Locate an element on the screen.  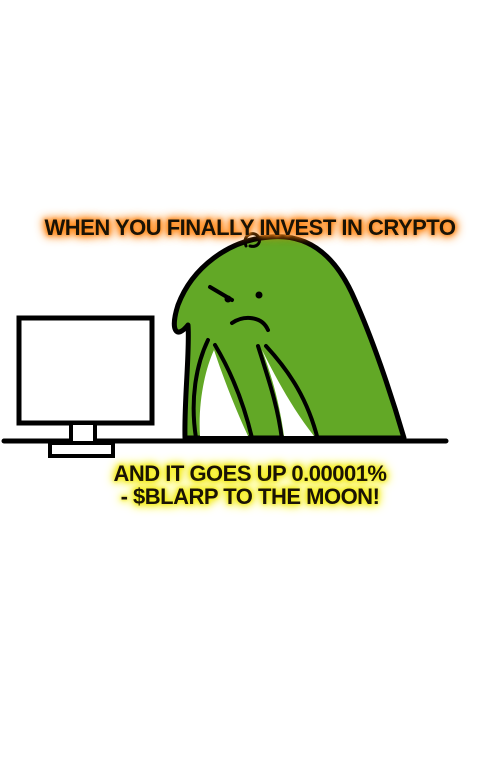
top-caption: WHEN YOU FINALLY INVEST IN CRYPTO is located at coordinates (250, 227).